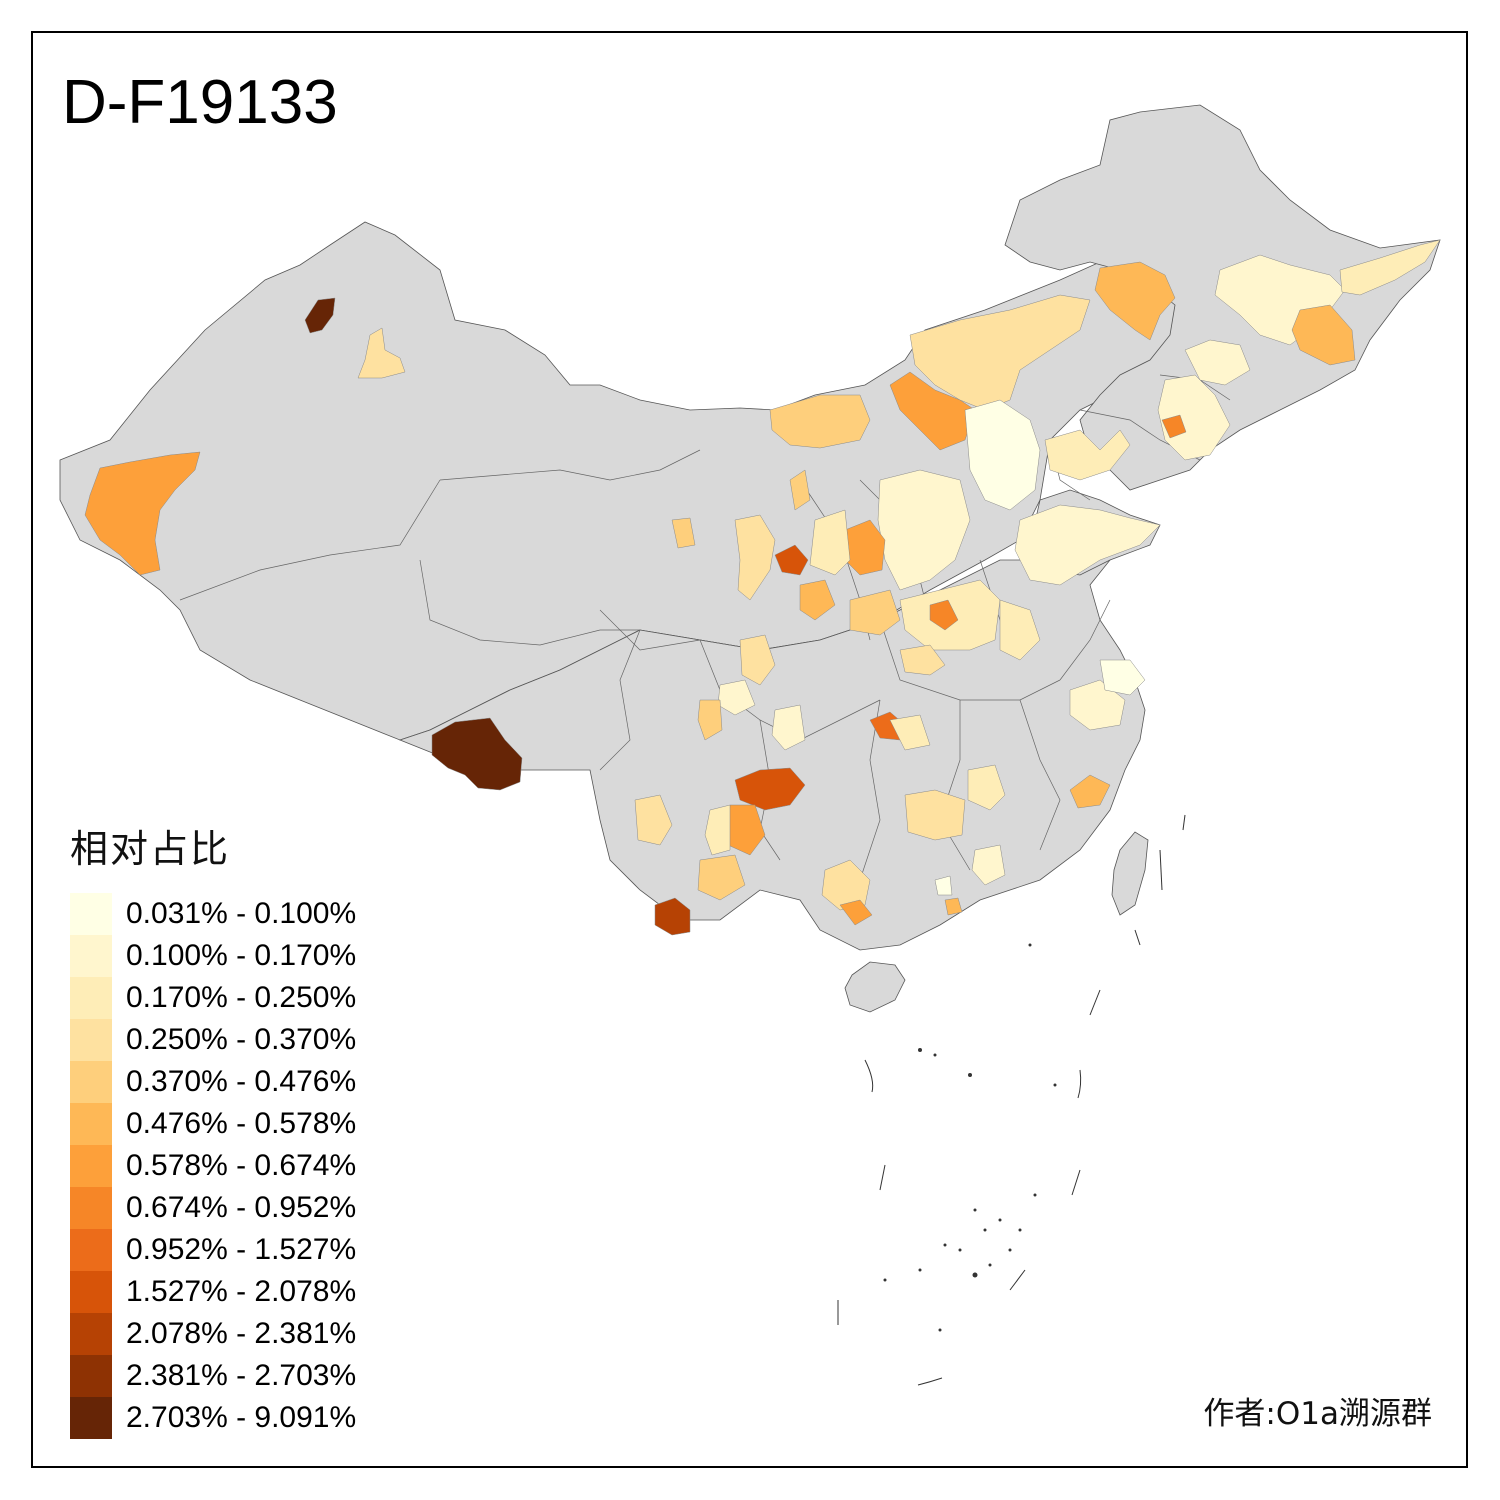 Image resolution: width=1500 pixels, height=1500 pixels. Describe the element at coordinates (241, 955) in the screenshot. I see `legend-label: 0.100% - 0.170%` at that location.